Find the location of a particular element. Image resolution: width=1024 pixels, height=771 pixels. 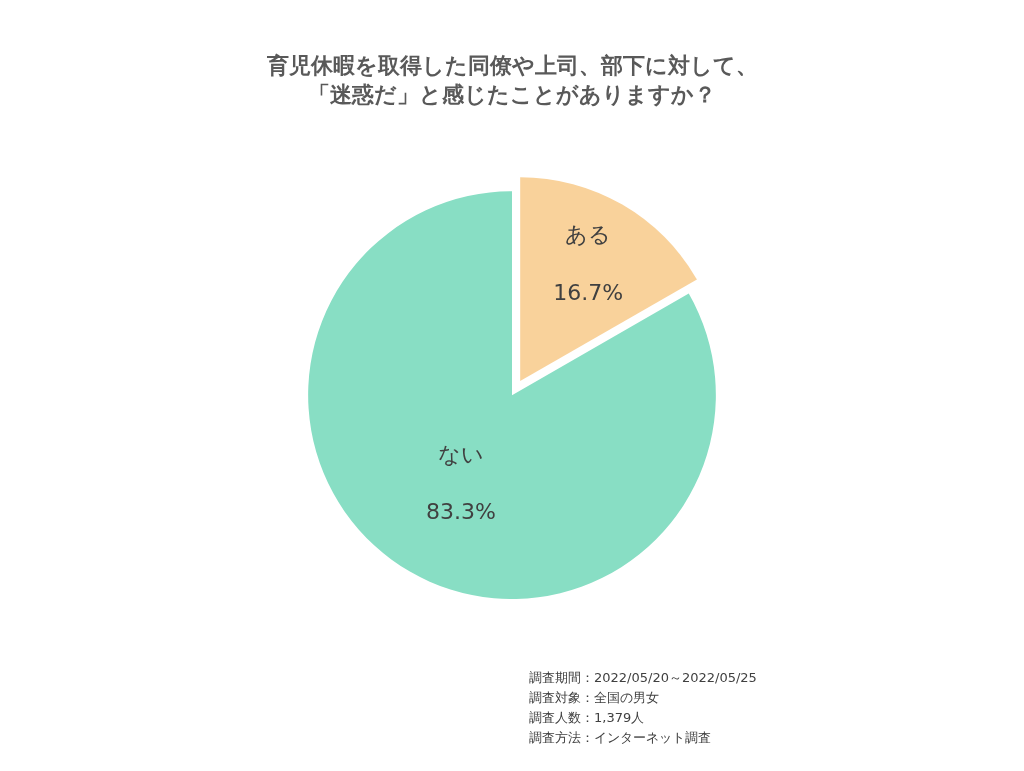

chart-title: 育児休暇を取得した同僚や上司、部下に対して、「迷惑だ」と感じたことがありますか？ is located at coordinates (511, 80).